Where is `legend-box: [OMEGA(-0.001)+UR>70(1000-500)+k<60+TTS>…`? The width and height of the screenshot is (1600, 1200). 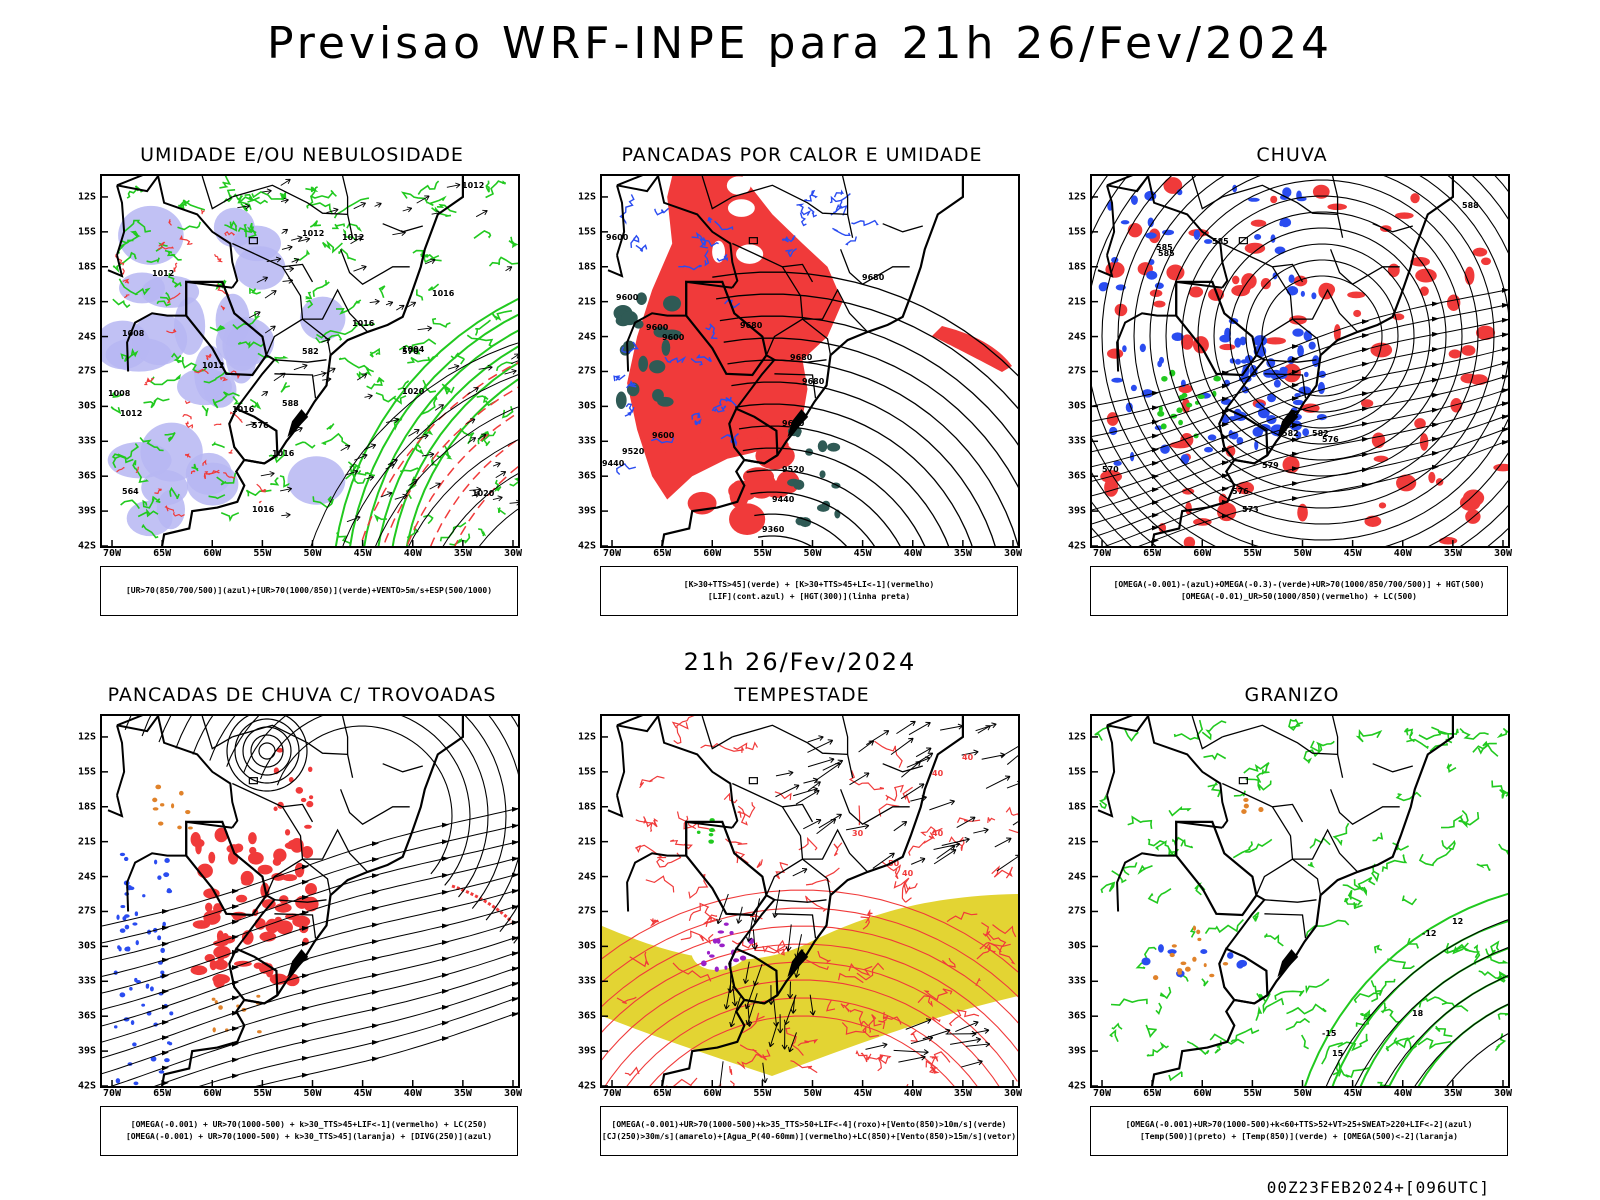
legend-box: [OMEGA(-0.001)+UR>70(1000-500)+k<60+TTS>… is located at coordinates (1299, 1131).